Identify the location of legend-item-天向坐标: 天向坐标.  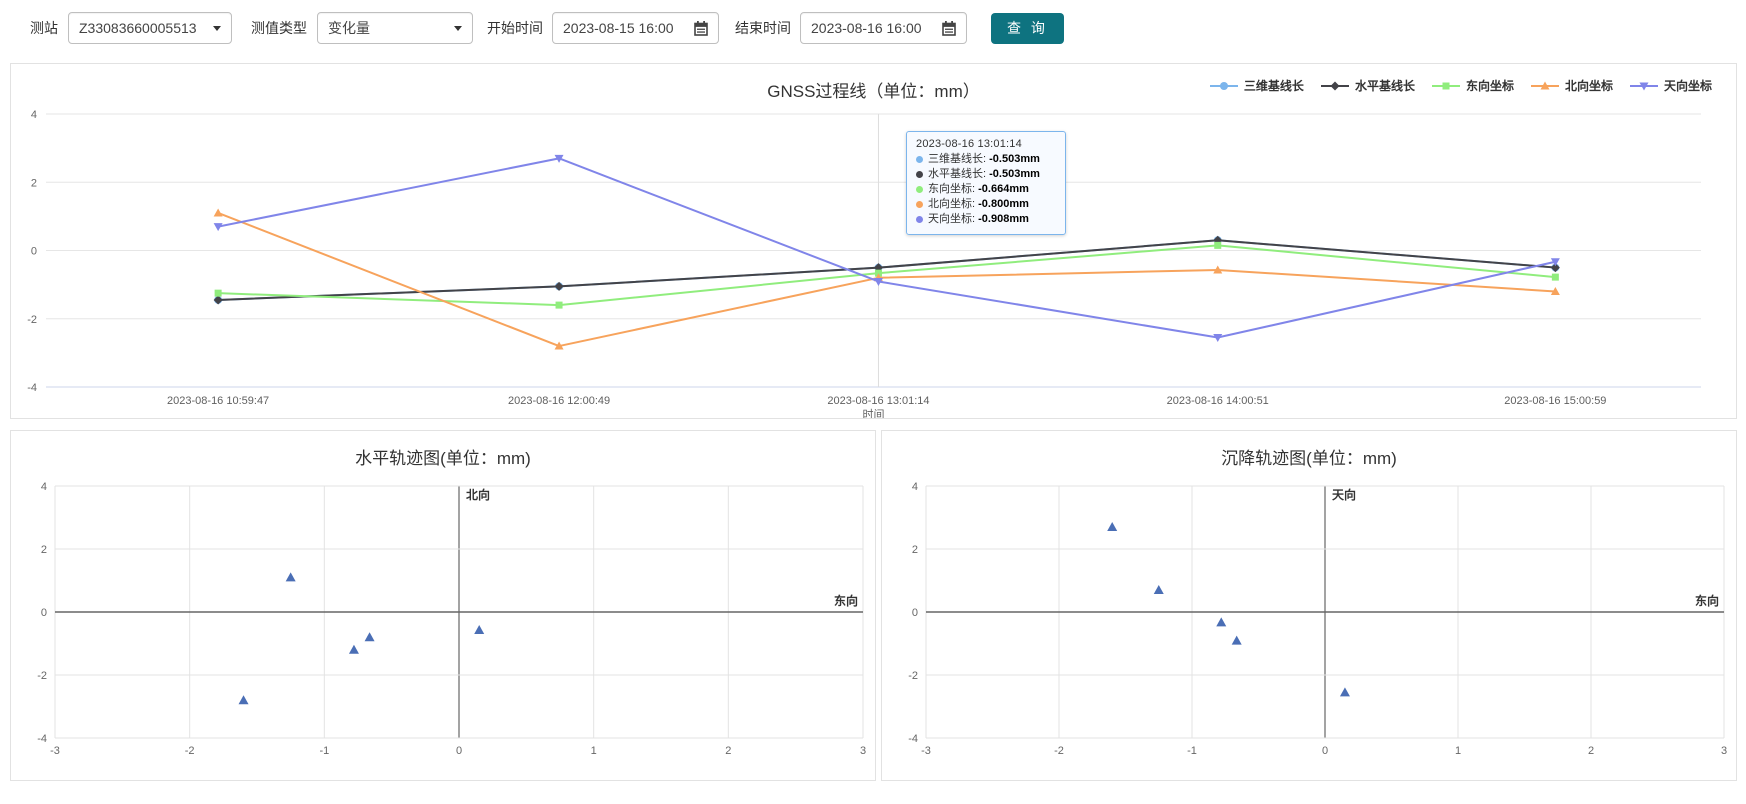
(1670, 85).